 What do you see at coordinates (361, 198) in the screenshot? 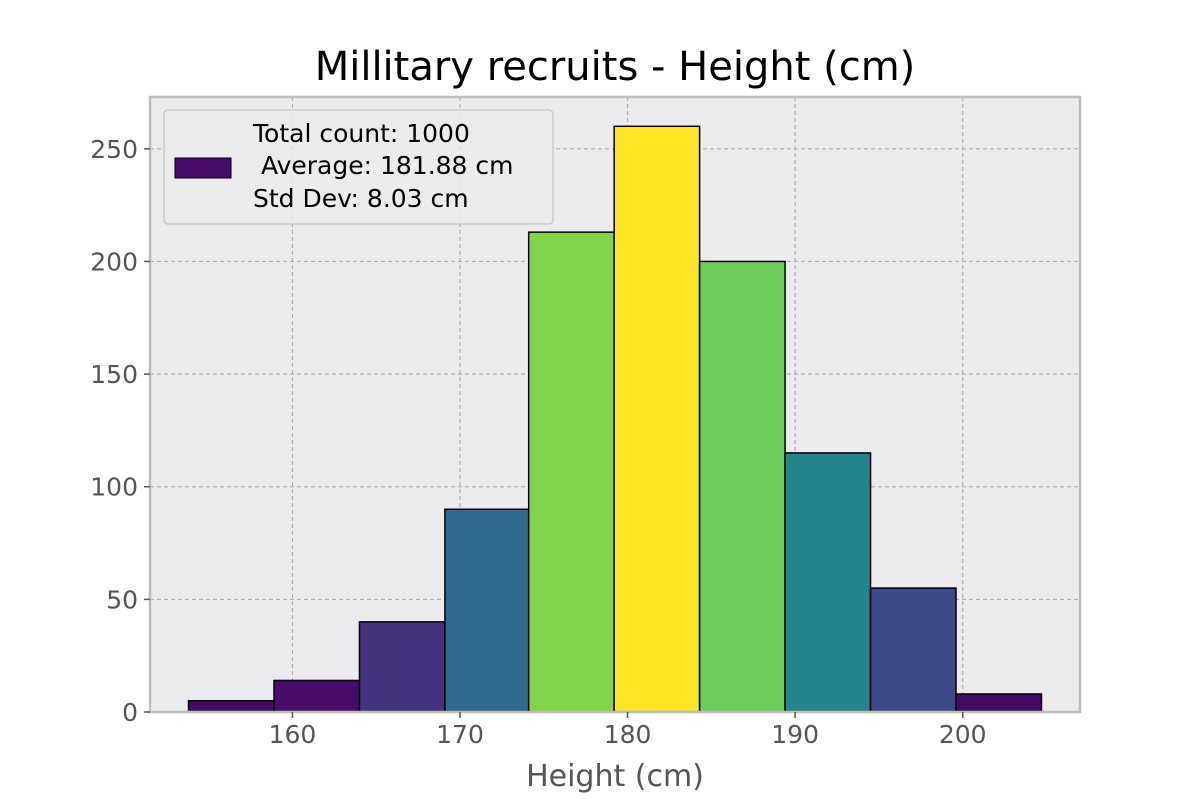
I see `legend-line-stddev: Std Dev: 8.03 cm` at bounding box center [361, 198].